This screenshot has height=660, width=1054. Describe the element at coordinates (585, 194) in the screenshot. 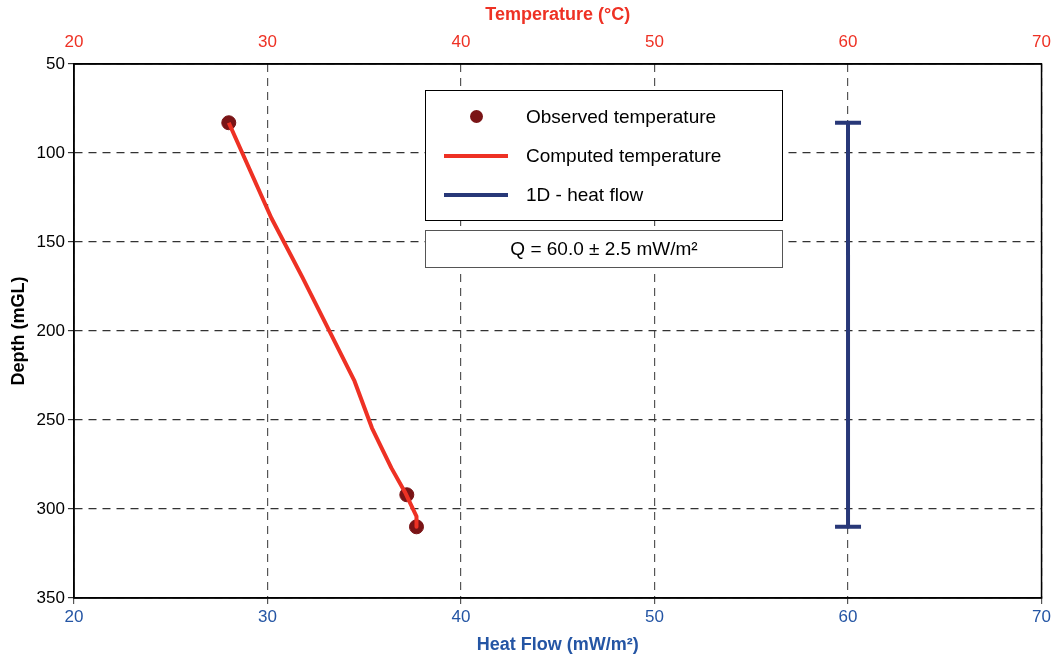

I see `legend-label: 1D - heat flow` at that location.